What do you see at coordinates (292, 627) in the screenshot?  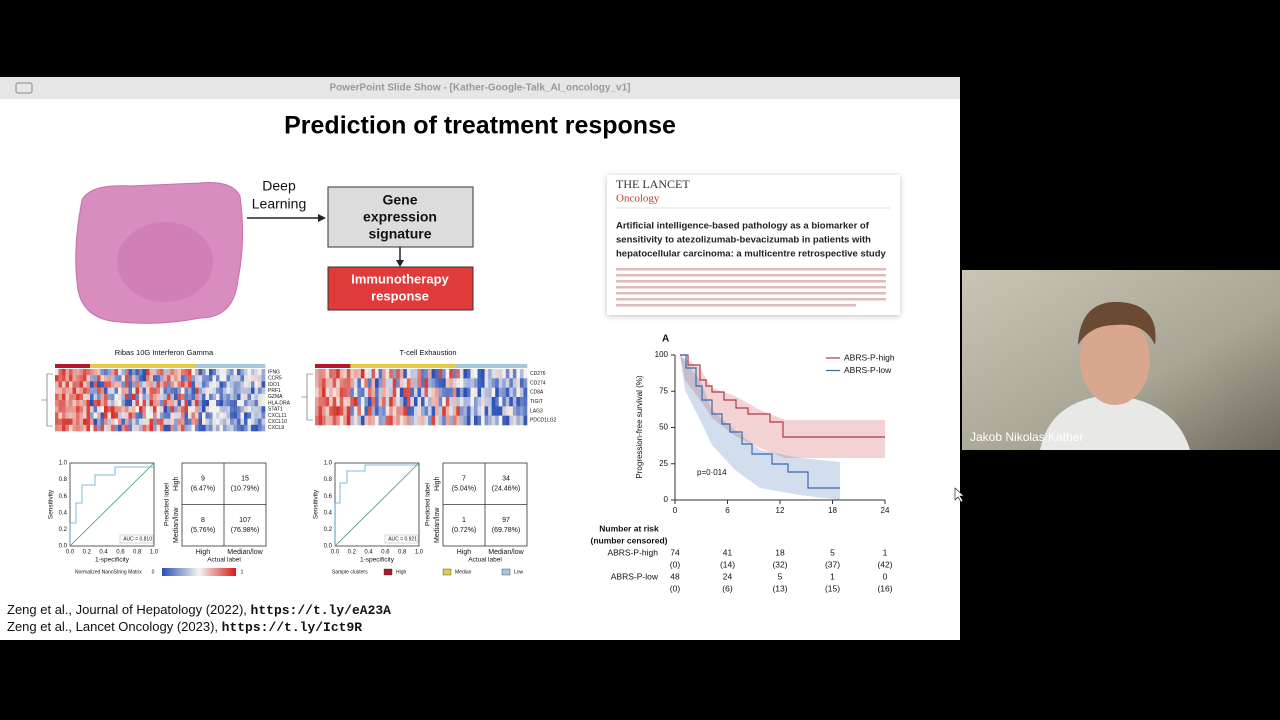 I see `citation-link: https://t.ly/Ict9R` at bounding box center [292, 627].